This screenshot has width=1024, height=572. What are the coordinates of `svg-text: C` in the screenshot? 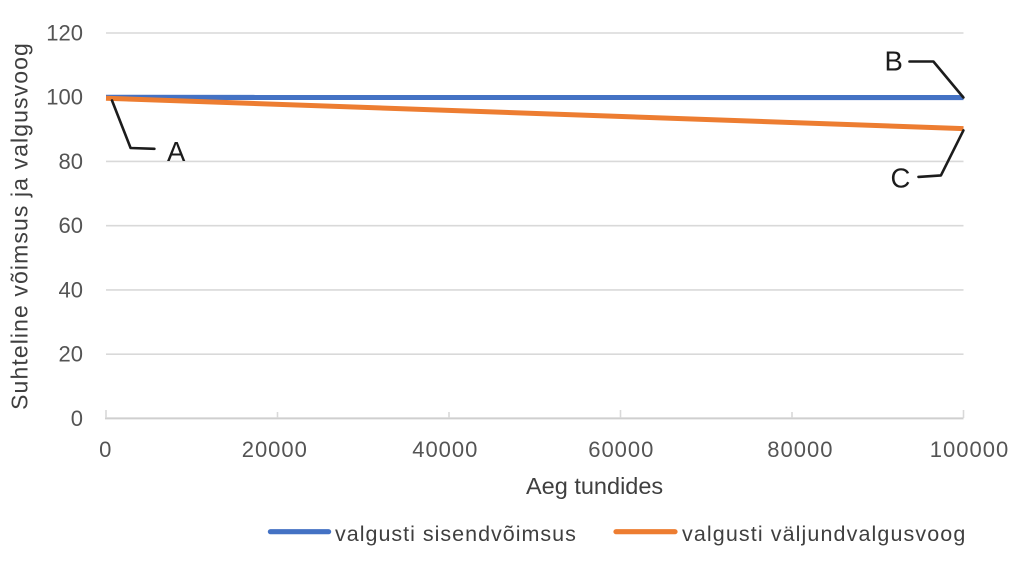 It's located at (901, 178).